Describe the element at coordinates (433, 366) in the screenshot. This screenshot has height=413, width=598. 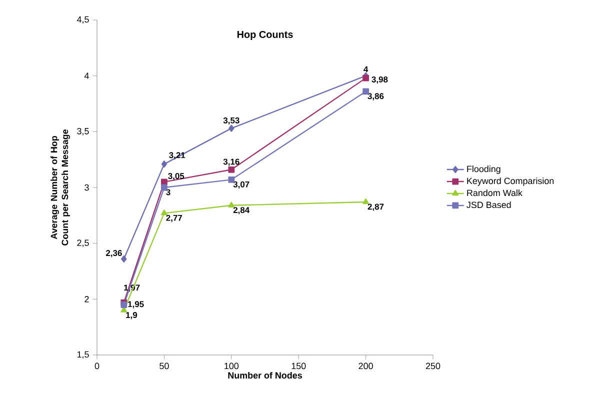
I see `x-tick-label: 250` at that location.